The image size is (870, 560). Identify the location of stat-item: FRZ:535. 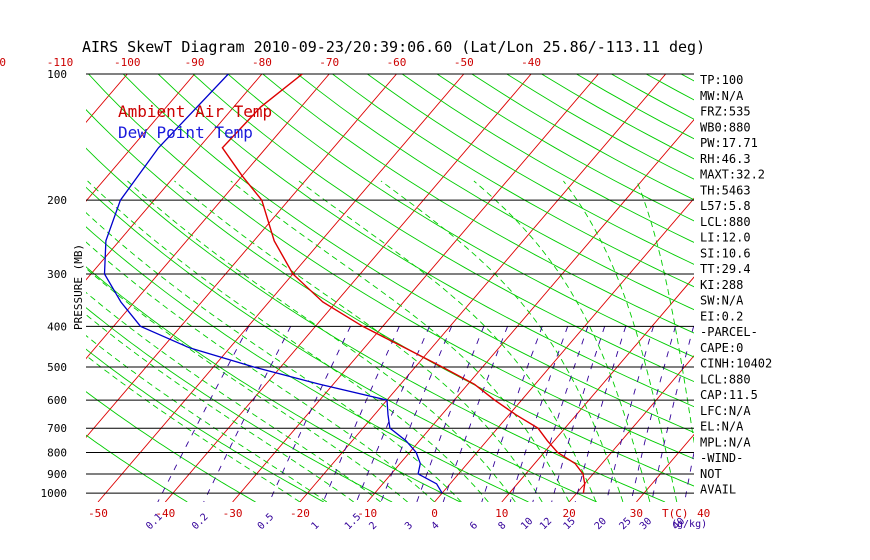
(725, 112).